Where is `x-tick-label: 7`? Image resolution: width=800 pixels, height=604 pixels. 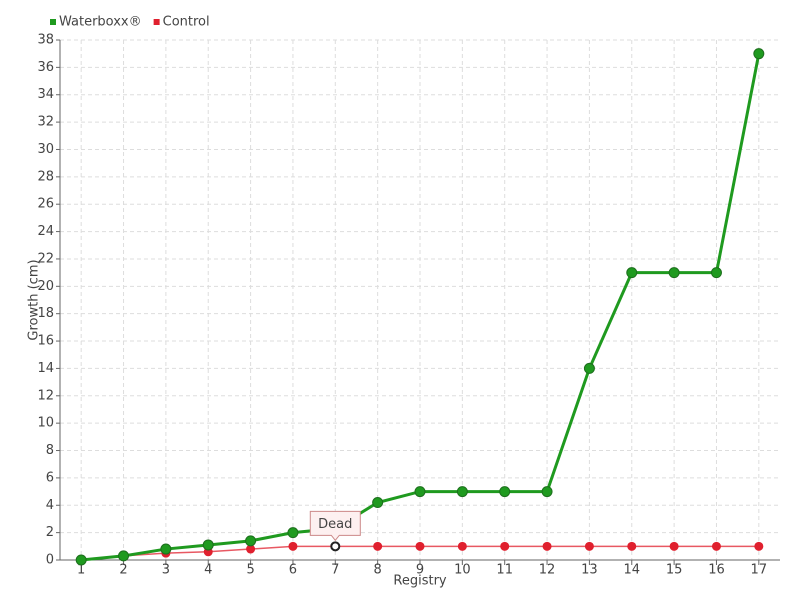 x-tick-label: 7 is located at coordinates (335, 570).